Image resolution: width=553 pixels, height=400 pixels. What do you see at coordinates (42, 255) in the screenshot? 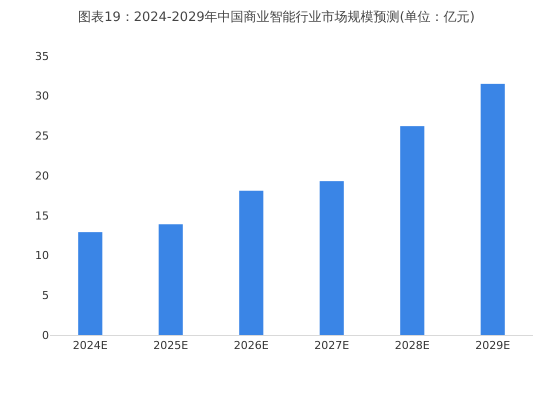
I see `y-tick-label: 10` at bounding box center [42, 255].